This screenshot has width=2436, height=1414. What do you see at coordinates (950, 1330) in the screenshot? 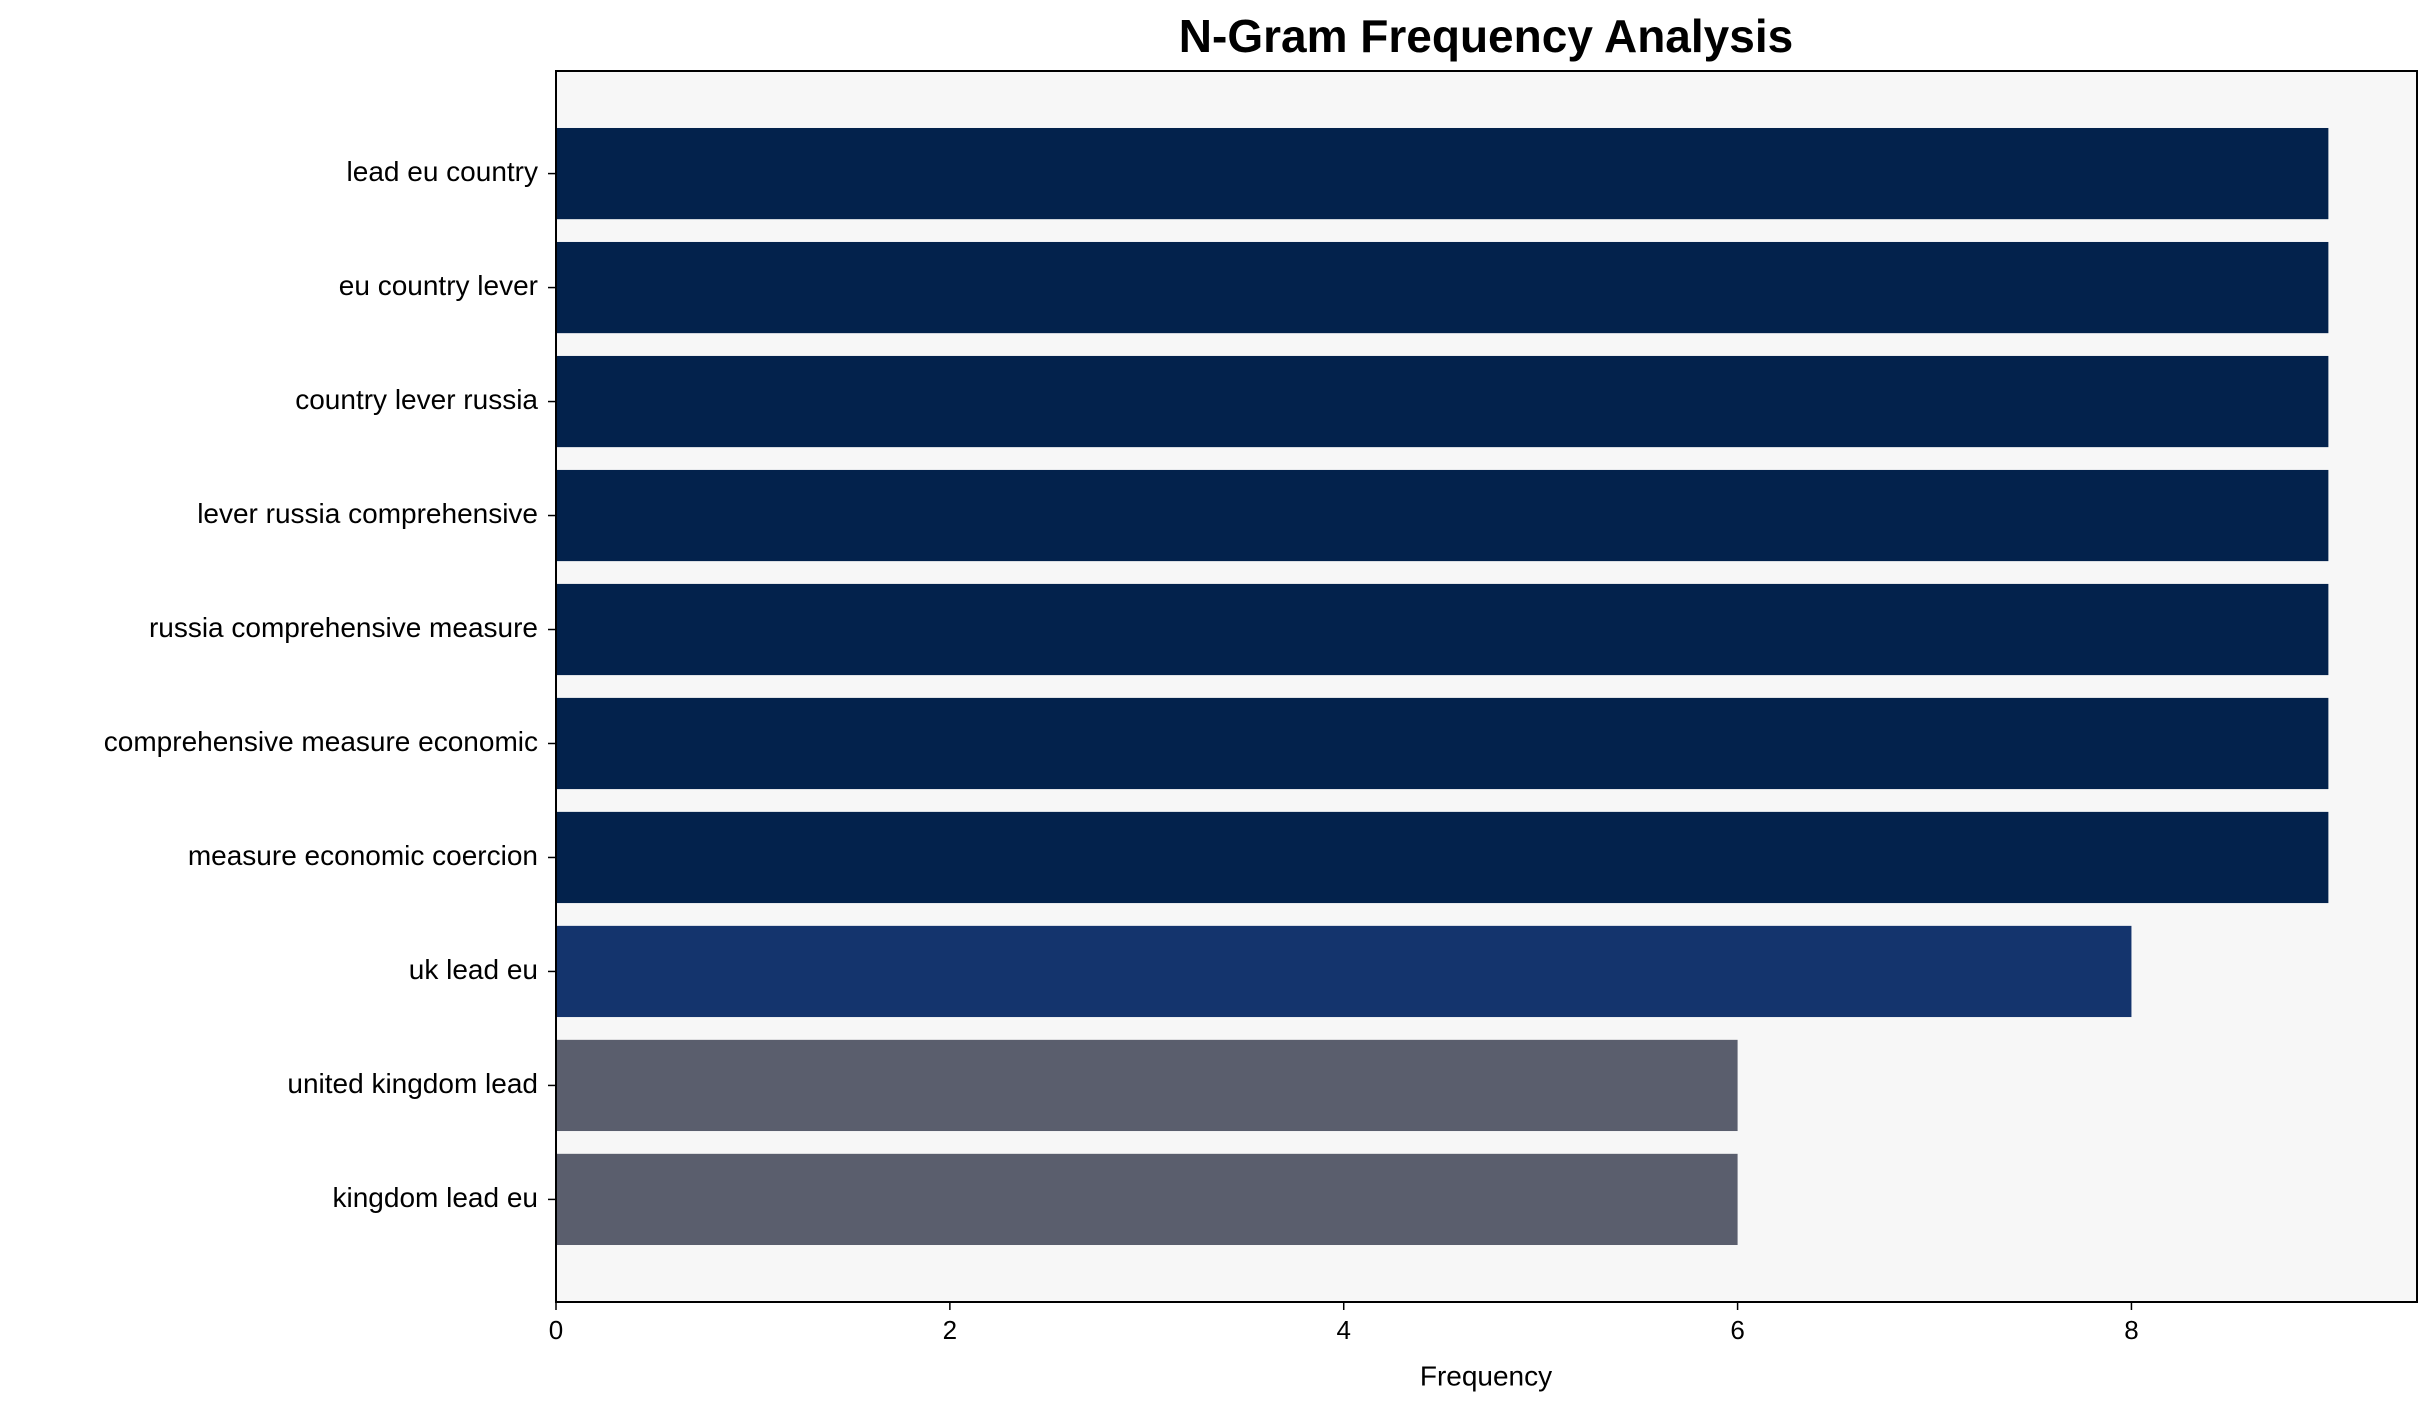
I see `x-tick-label: 2` at bounding box center [950, 1330].